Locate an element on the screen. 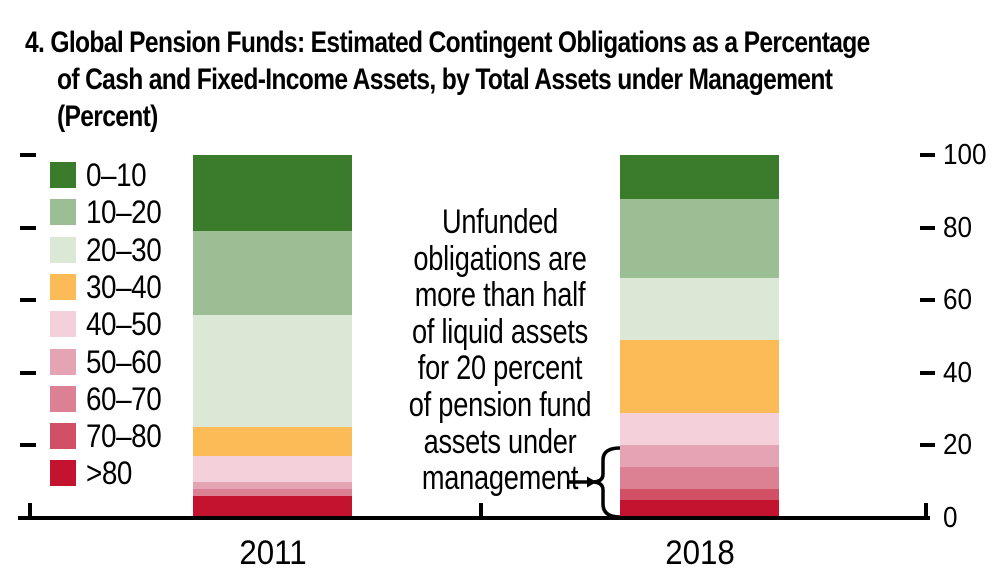 The height and width of the screenshot is (577, 1000). brace-annotation-pointer is located at coordinates (594, 482).